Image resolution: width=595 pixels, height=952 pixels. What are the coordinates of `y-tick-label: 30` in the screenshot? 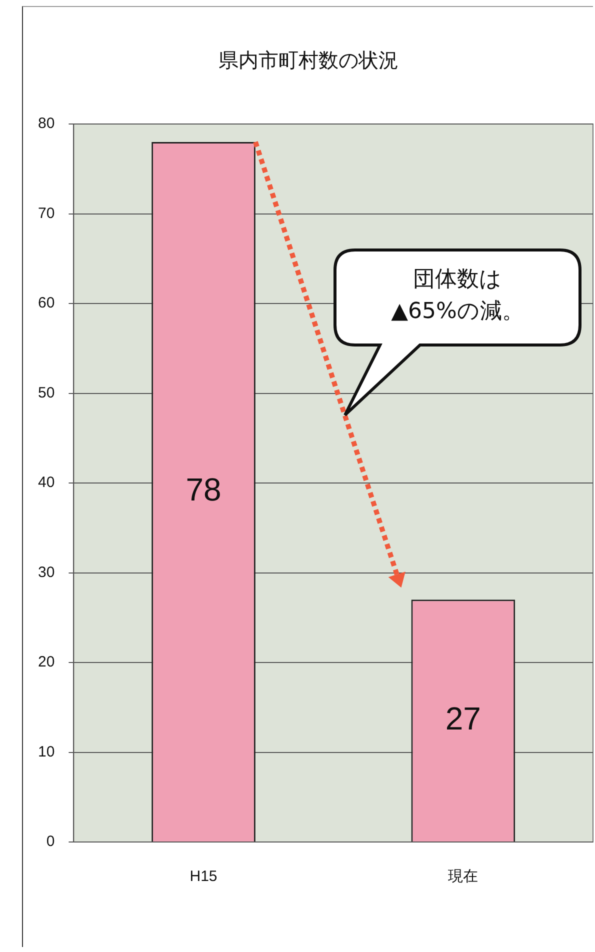 It's located at (46, 572).